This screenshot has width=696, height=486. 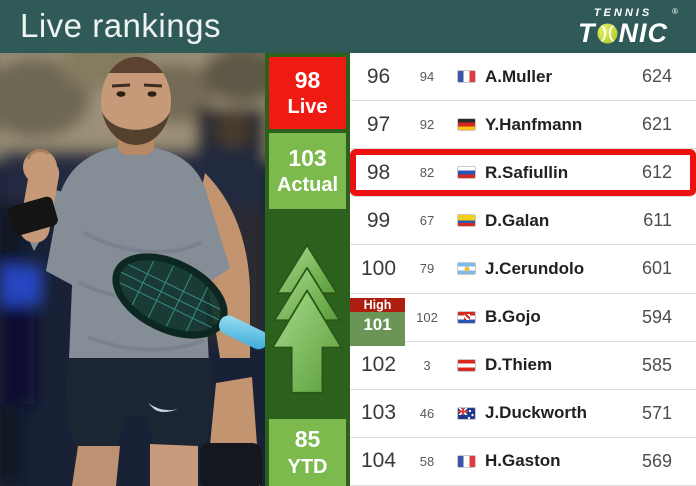 What do you see at coordinates (534, 124) in the screenshot?
I see `player-name: Y.Hanfmann` at bounding box center [534, 124].